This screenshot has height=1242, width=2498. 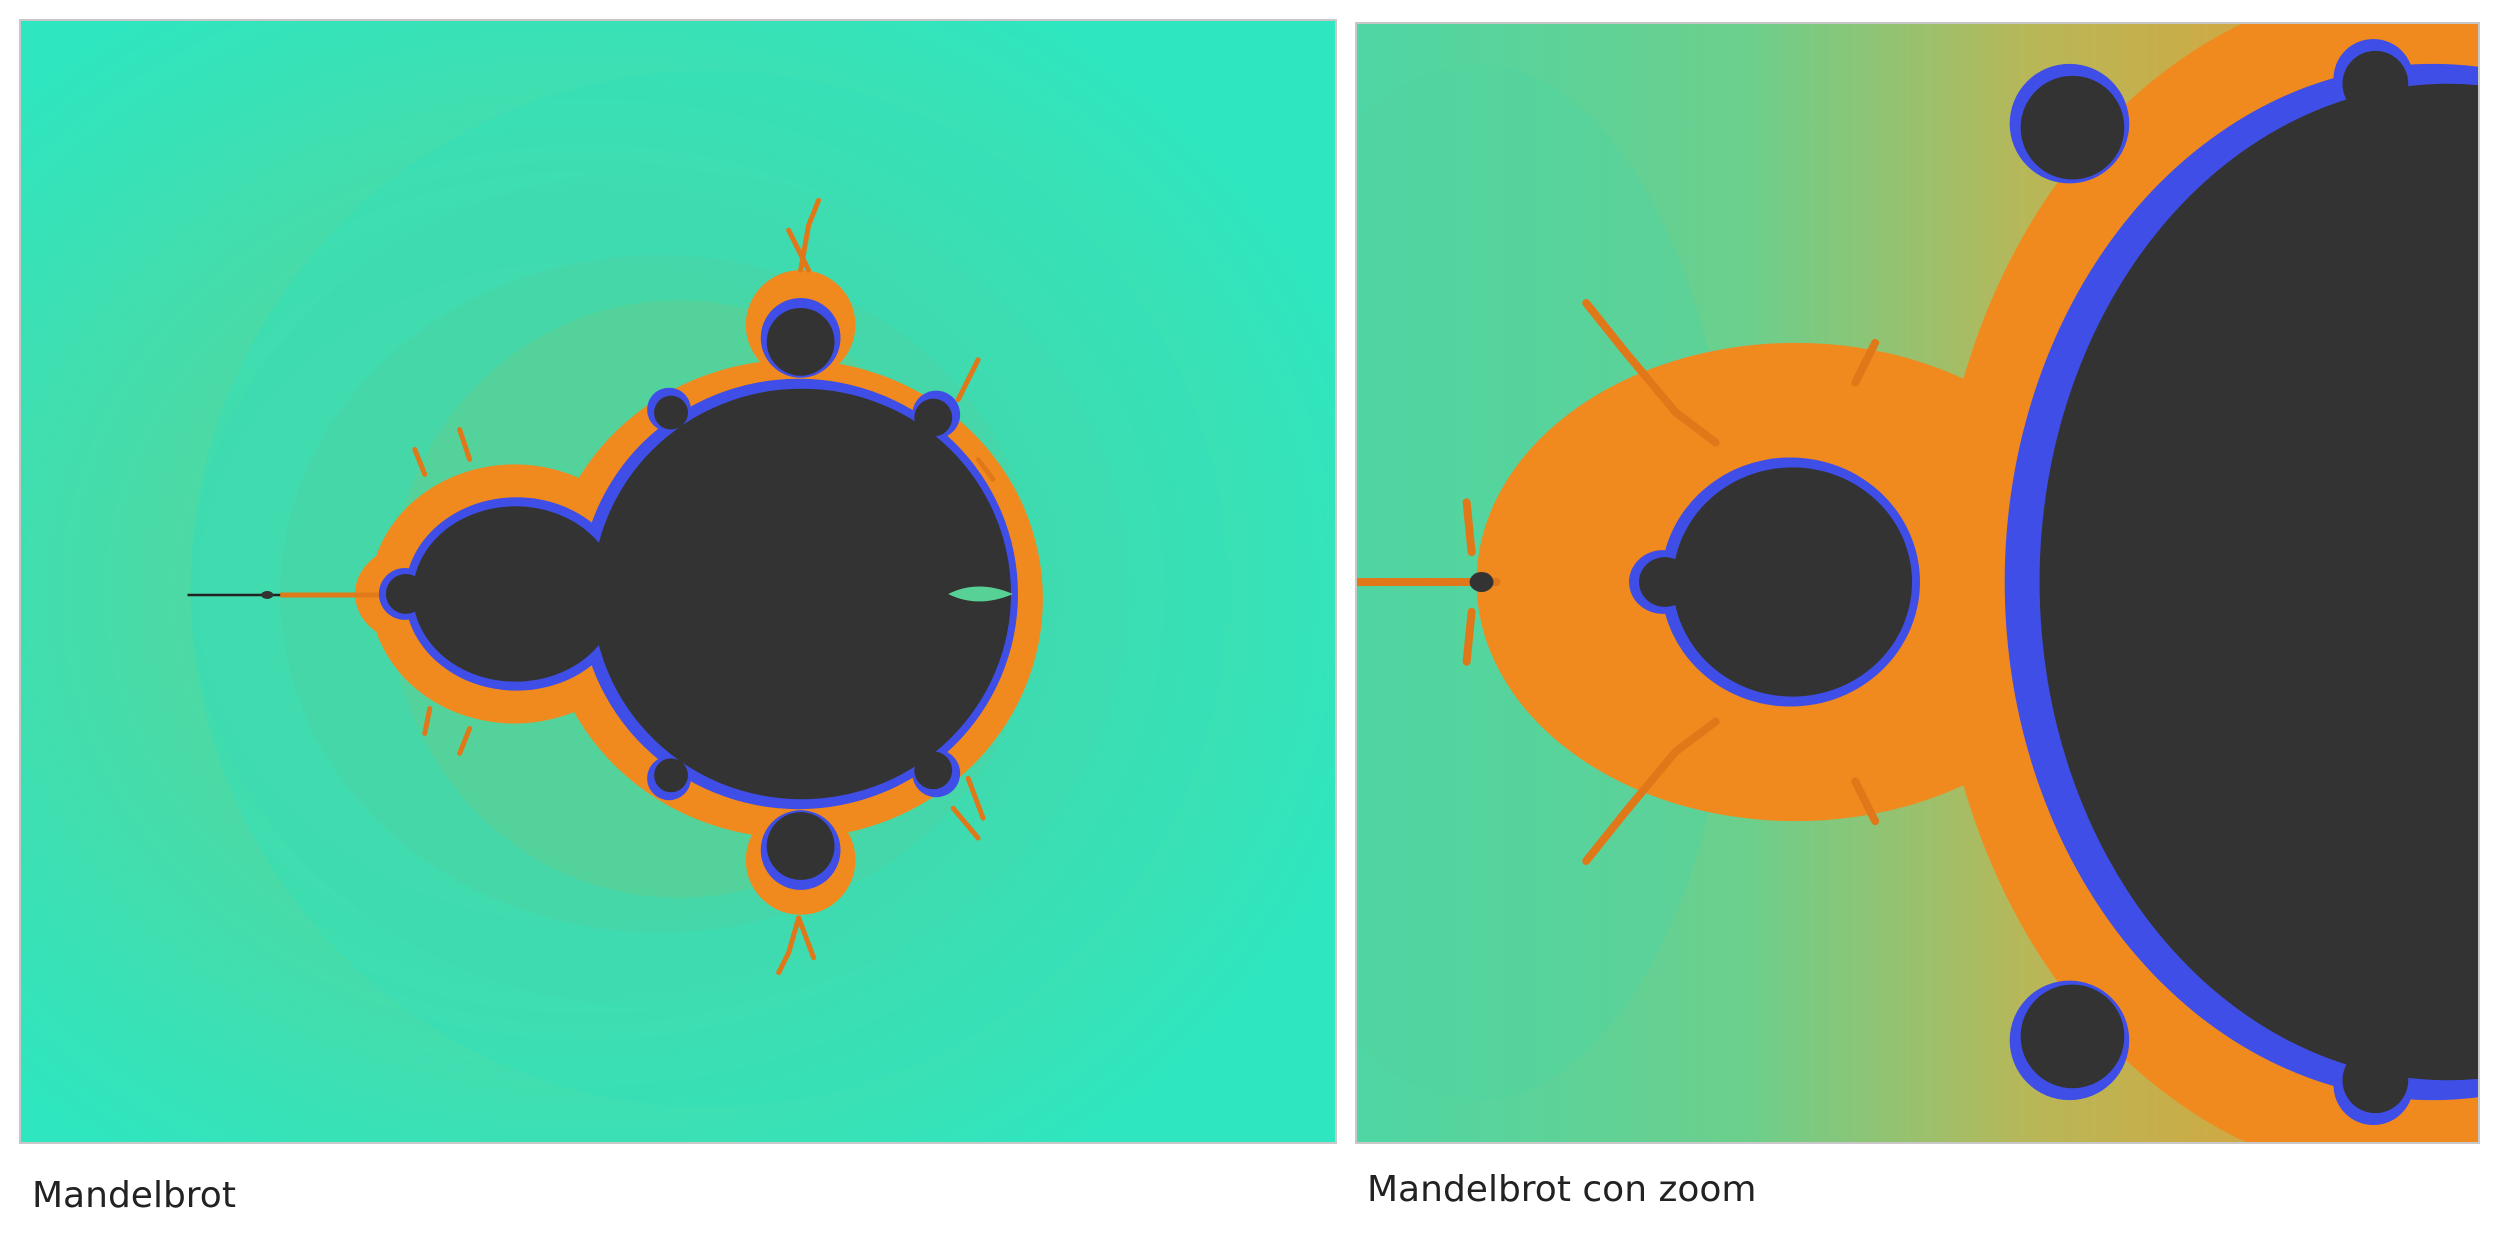 What do you see at coordinates (134, 1195) in the screenshot?
I see `caption-mandelbrot: Mandelbrot` at bounding box center [134, 1195].